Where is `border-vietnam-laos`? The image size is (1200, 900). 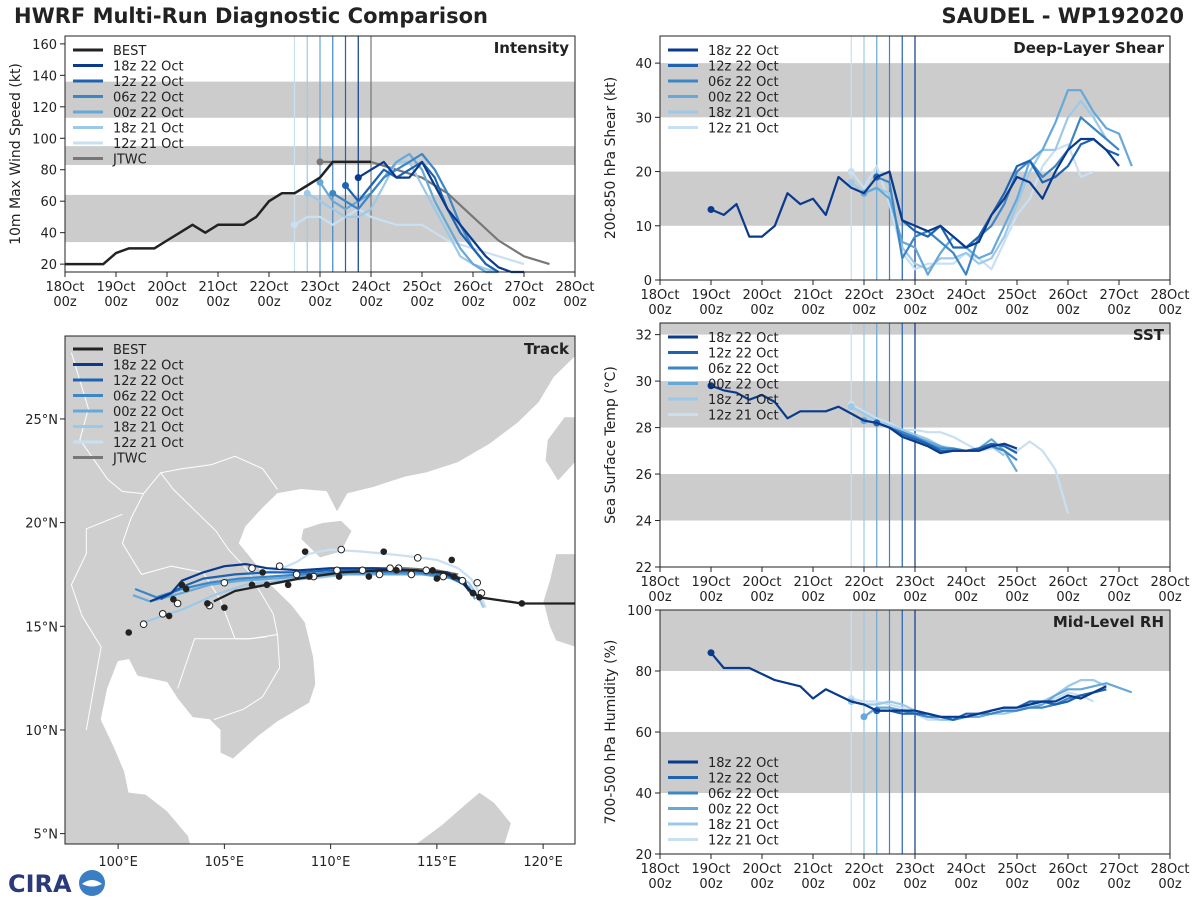 border-vietnam-laos is located at coordinates (219, 553).